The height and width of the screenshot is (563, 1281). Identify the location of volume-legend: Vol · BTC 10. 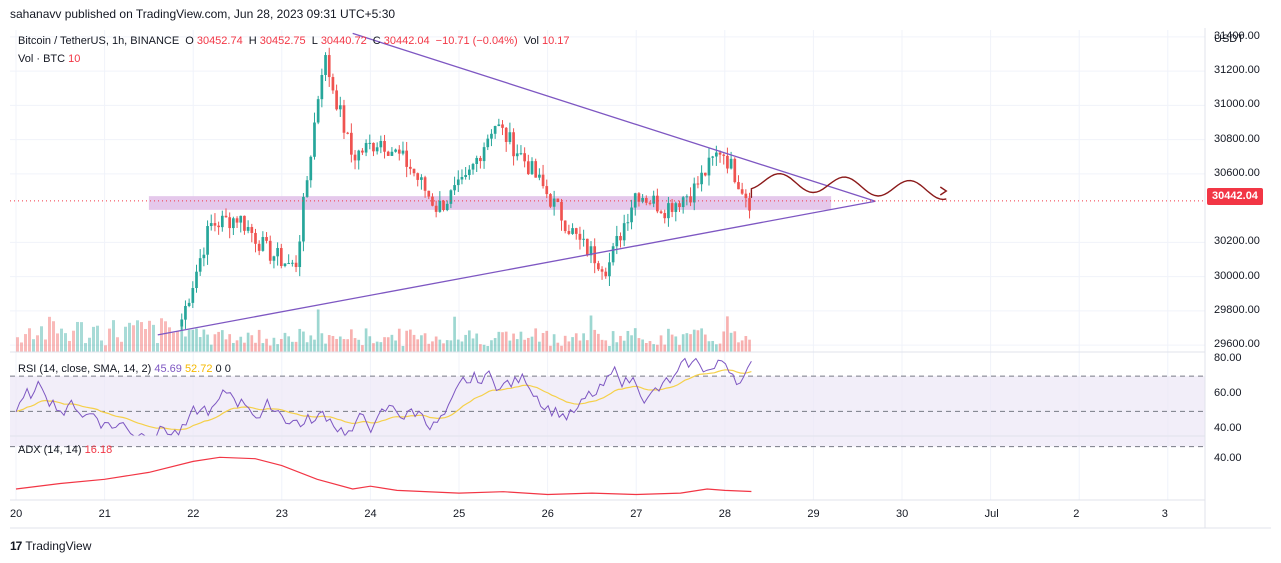
(49, 59).